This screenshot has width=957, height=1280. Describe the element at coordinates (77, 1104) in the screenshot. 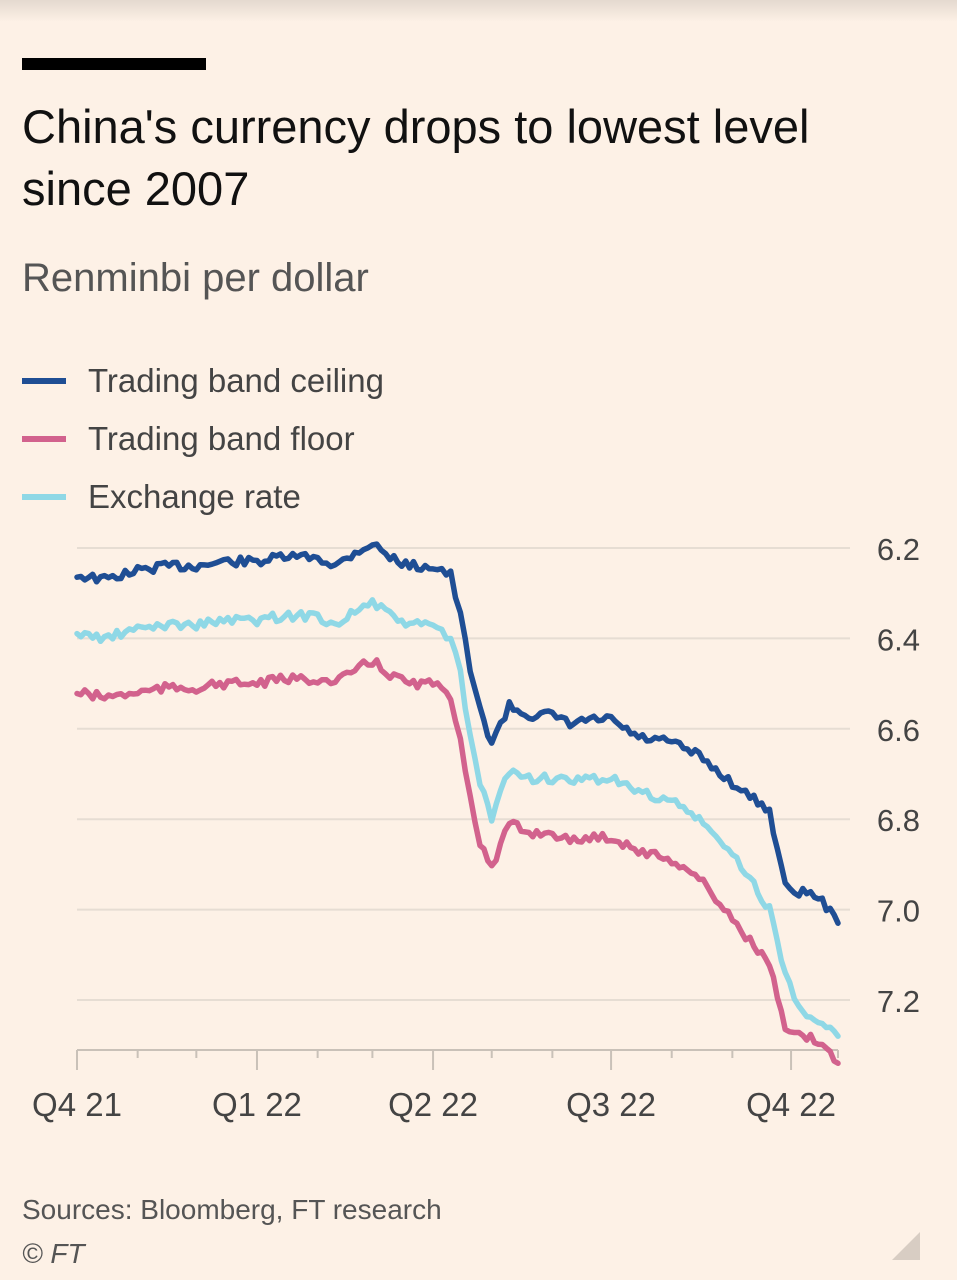

I see `x-tick-label: Q4 21` at that location.